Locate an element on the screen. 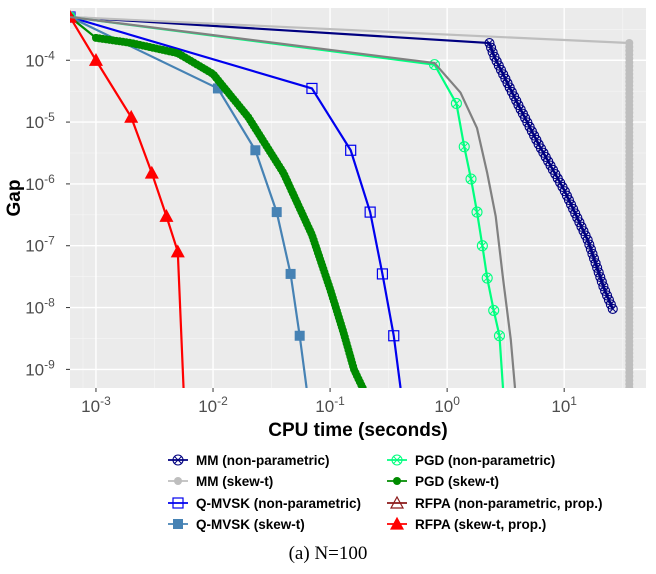 This screenshot has height=574, width=656. figure-caption: (a) N=100 is located at coordinates (328, 553).